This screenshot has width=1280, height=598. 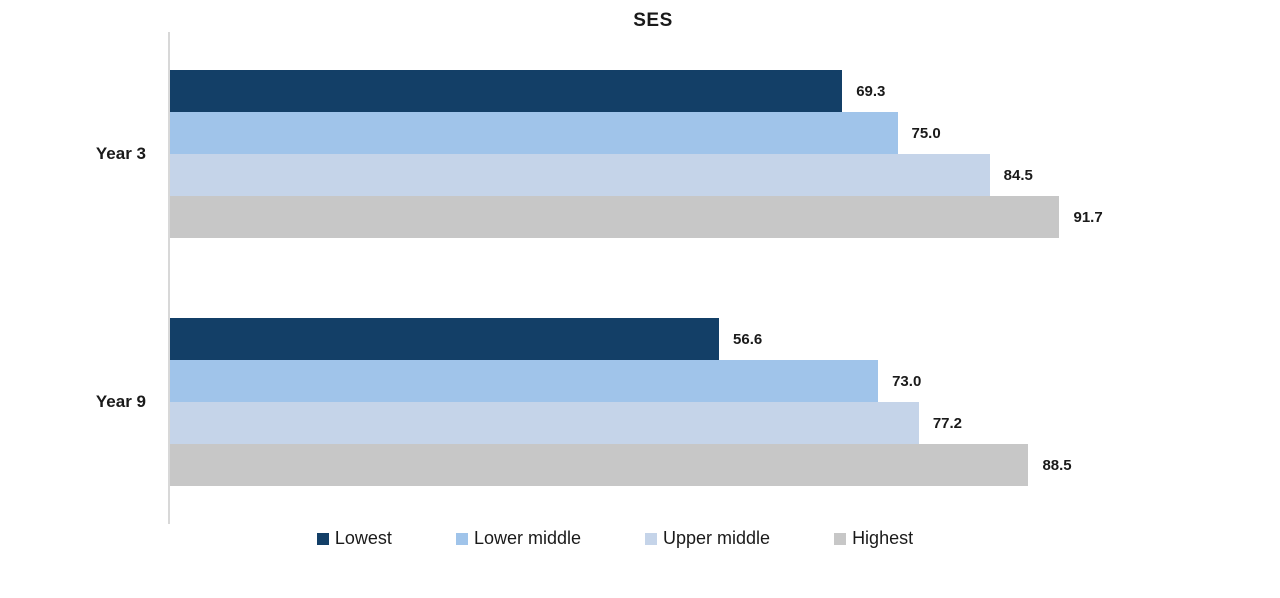 I want to click on bar-year3-lower-middle, so click(x=534, y=133).